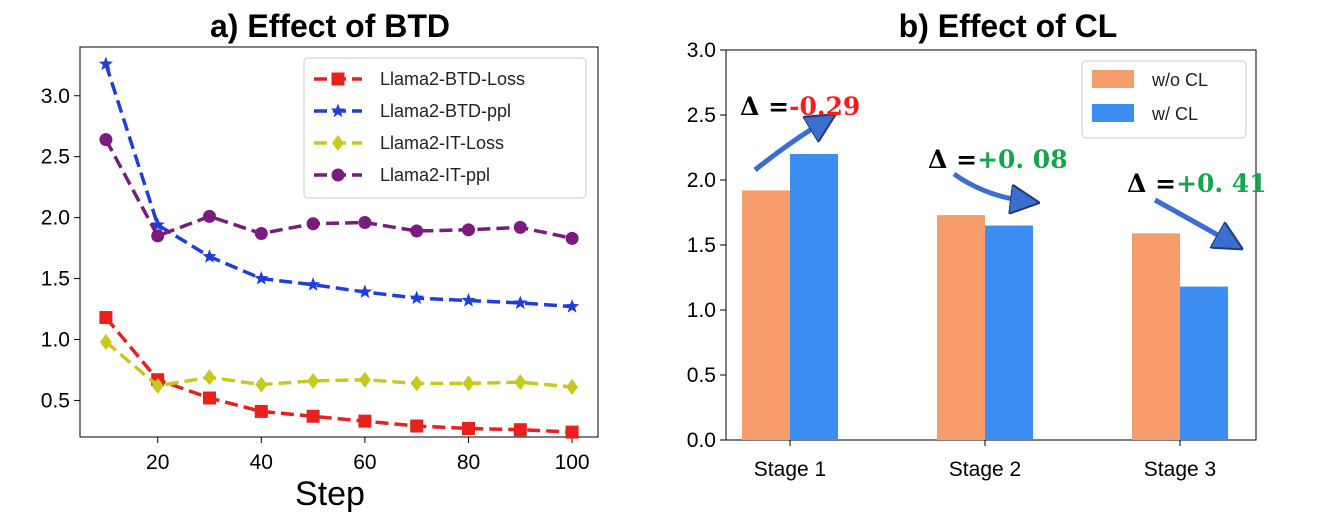 This screenshot has width=1327, height=527. Describe the element at coordinates (701, 440) in the screenshot. I see `y-tick-label: 0.0` at that location.